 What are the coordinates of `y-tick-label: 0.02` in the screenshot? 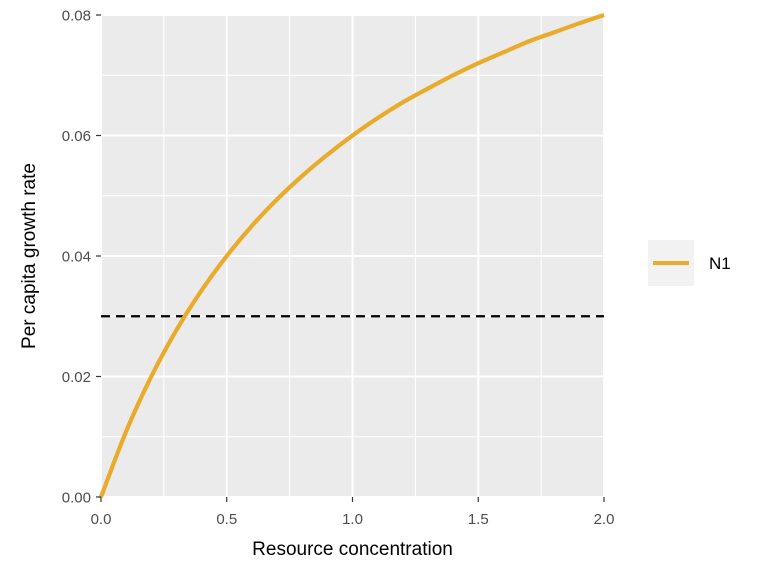 It's located at (76, 377).